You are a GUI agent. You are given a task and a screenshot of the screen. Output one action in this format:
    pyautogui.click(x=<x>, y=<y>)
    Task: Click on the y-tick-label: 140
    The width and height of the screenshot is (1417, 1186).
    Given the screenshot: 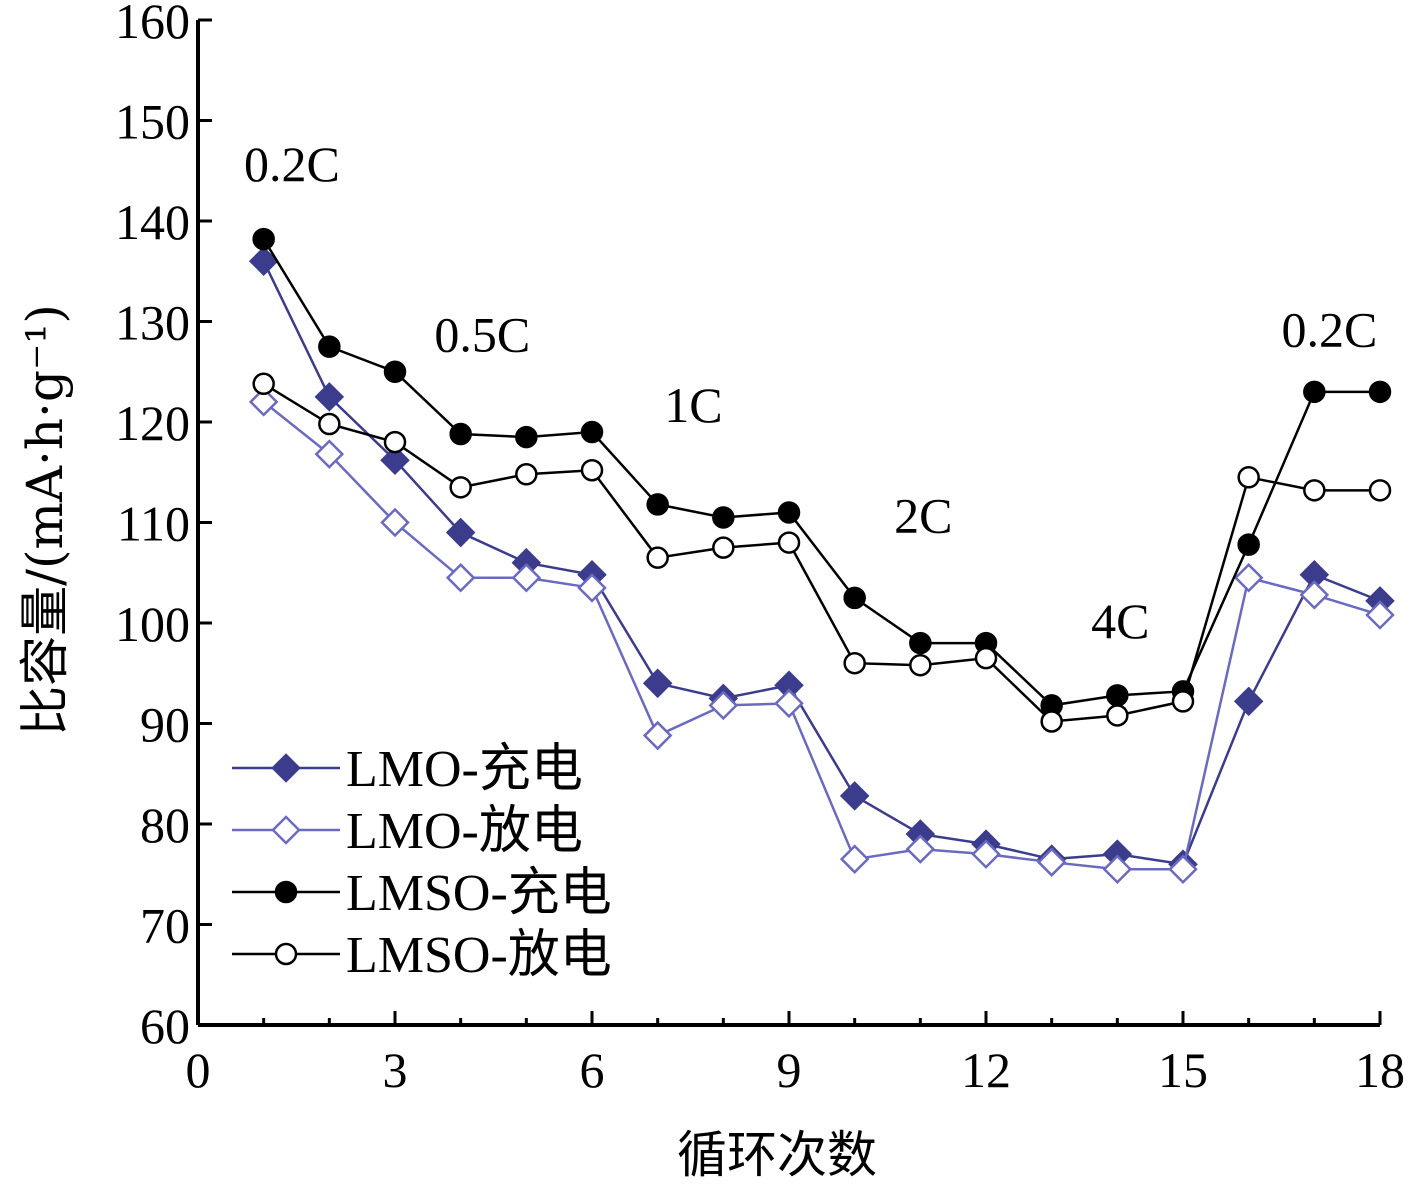 What is the action you would take?
    pyautogui.click(x=152, y=222)
    